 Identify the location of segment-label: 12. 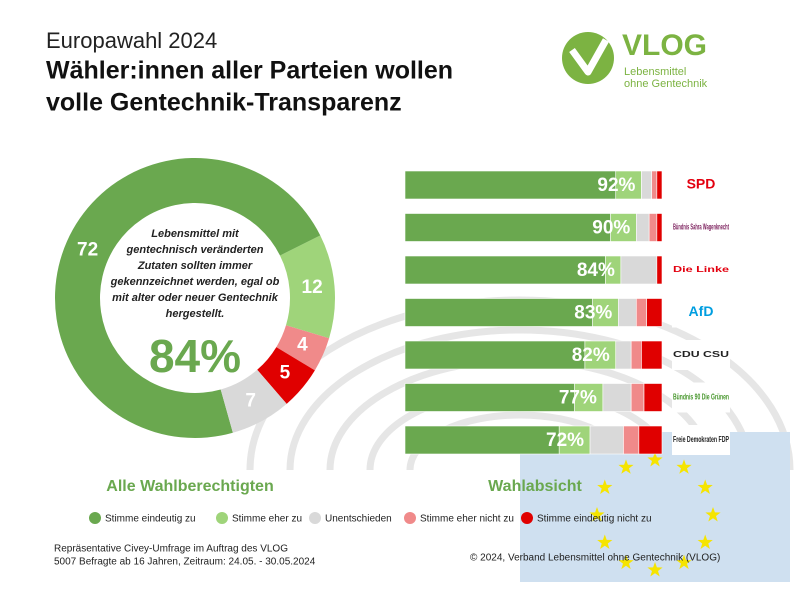
(312, 287).